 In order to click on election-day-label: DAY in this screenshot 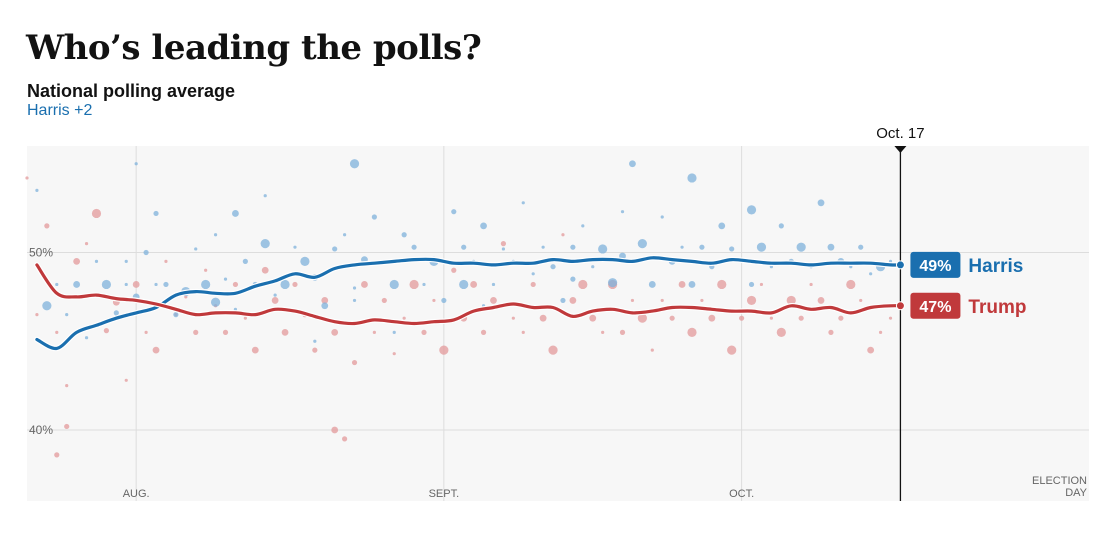, I will do `click(1076, 493)`.